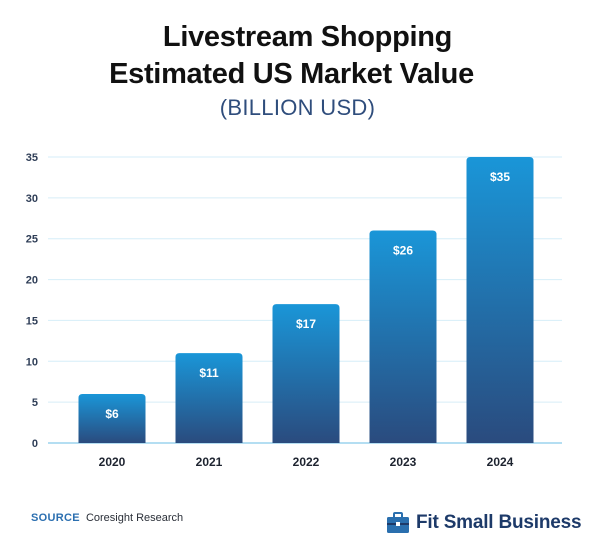 This screenshot has width=595, height=547. I want to click on data-label-2022: $17, so click(306, 324).